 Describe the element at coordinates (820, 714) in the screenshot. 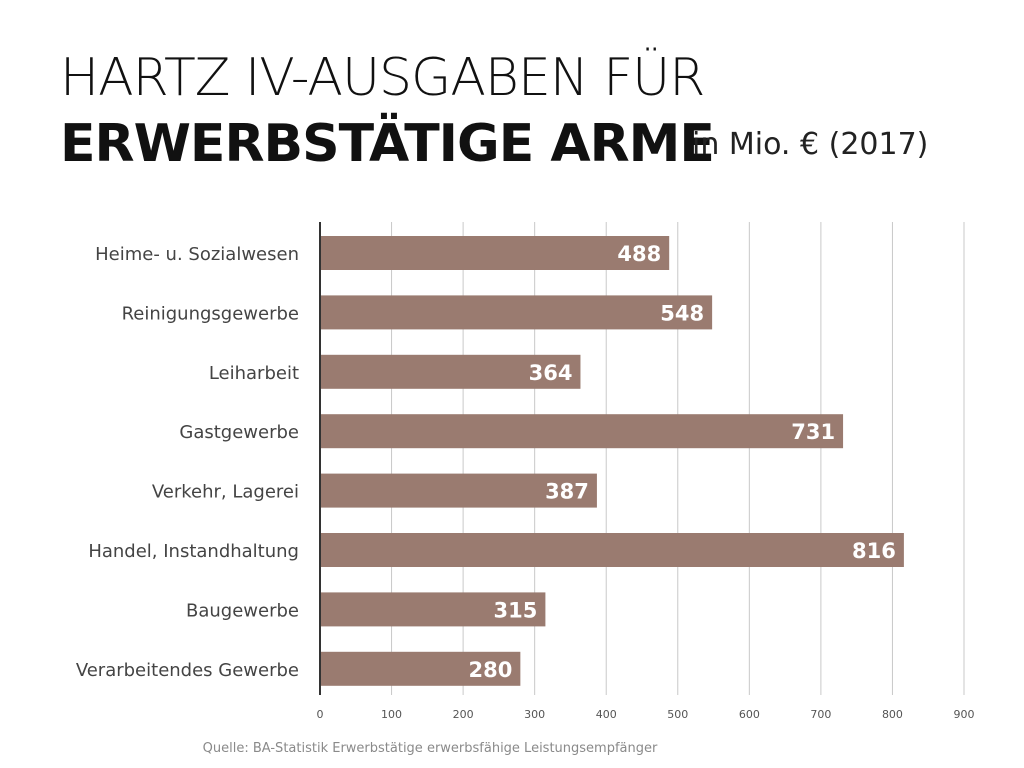

I see `x-tick-label: 700` at that location.